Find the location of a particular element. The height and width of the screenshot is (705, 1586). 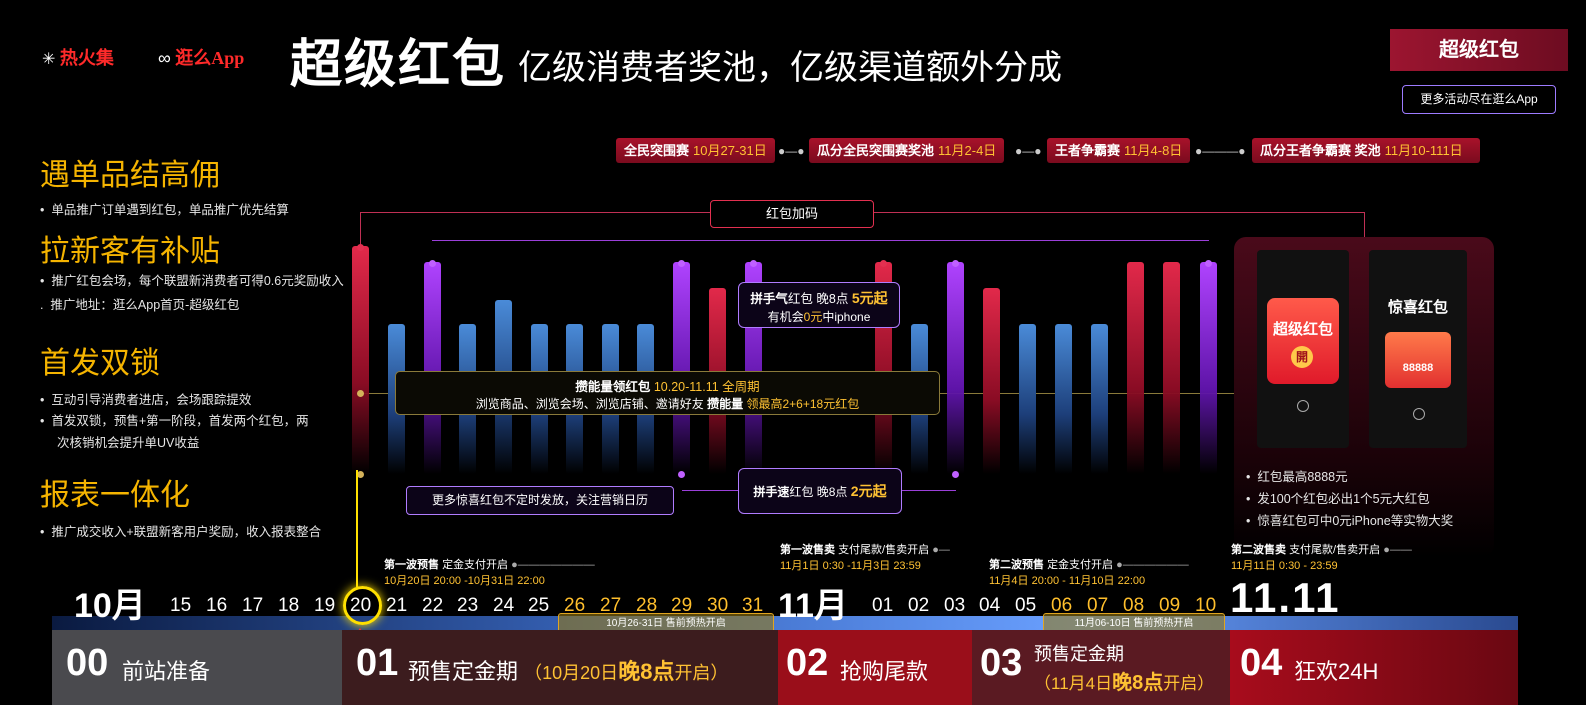

timeline-day: 29 is located at coordinates (682, 605).